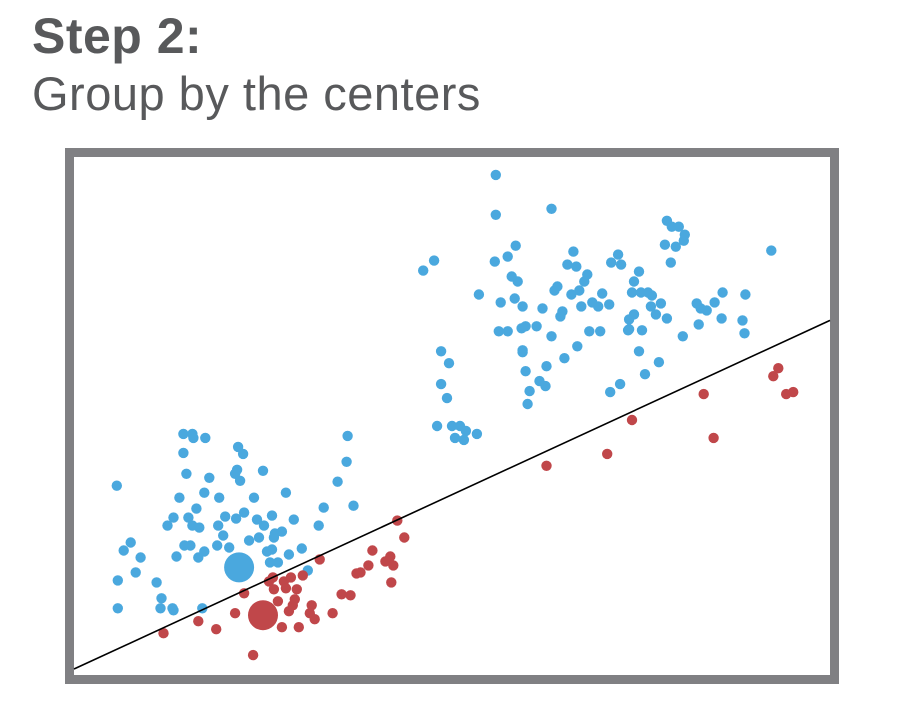  Describe the element at coordinates (117, 36) in the screenshot. I see `step-label: Step 2:` at that location.